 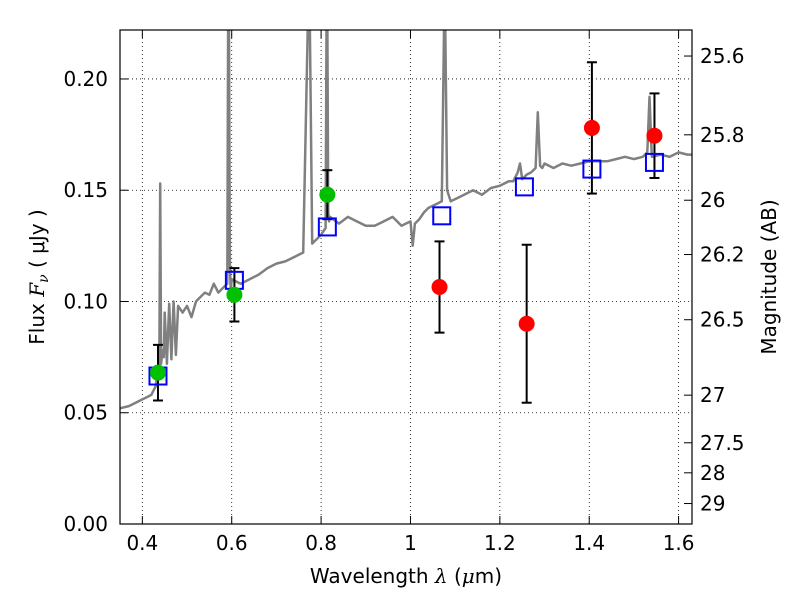 What do you see at coordinates (722, 135) in the screenshot?
I see `y2-tick-label: 25.8` at bounding box center [722, 135].